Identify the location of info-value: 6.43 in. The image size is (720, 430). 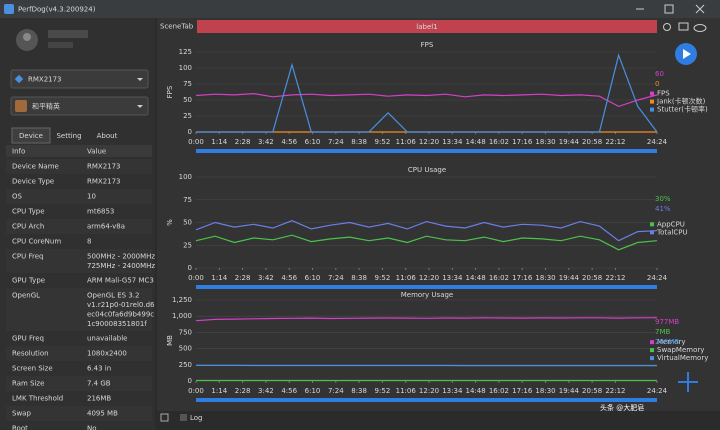
(99, 369).